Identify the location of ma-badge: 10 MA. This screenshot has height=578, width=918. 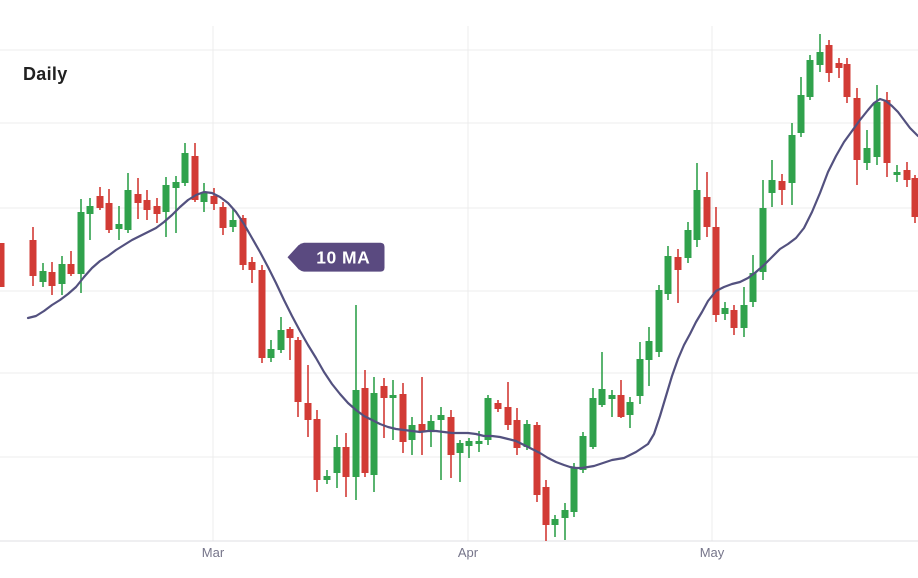
(336, 257).